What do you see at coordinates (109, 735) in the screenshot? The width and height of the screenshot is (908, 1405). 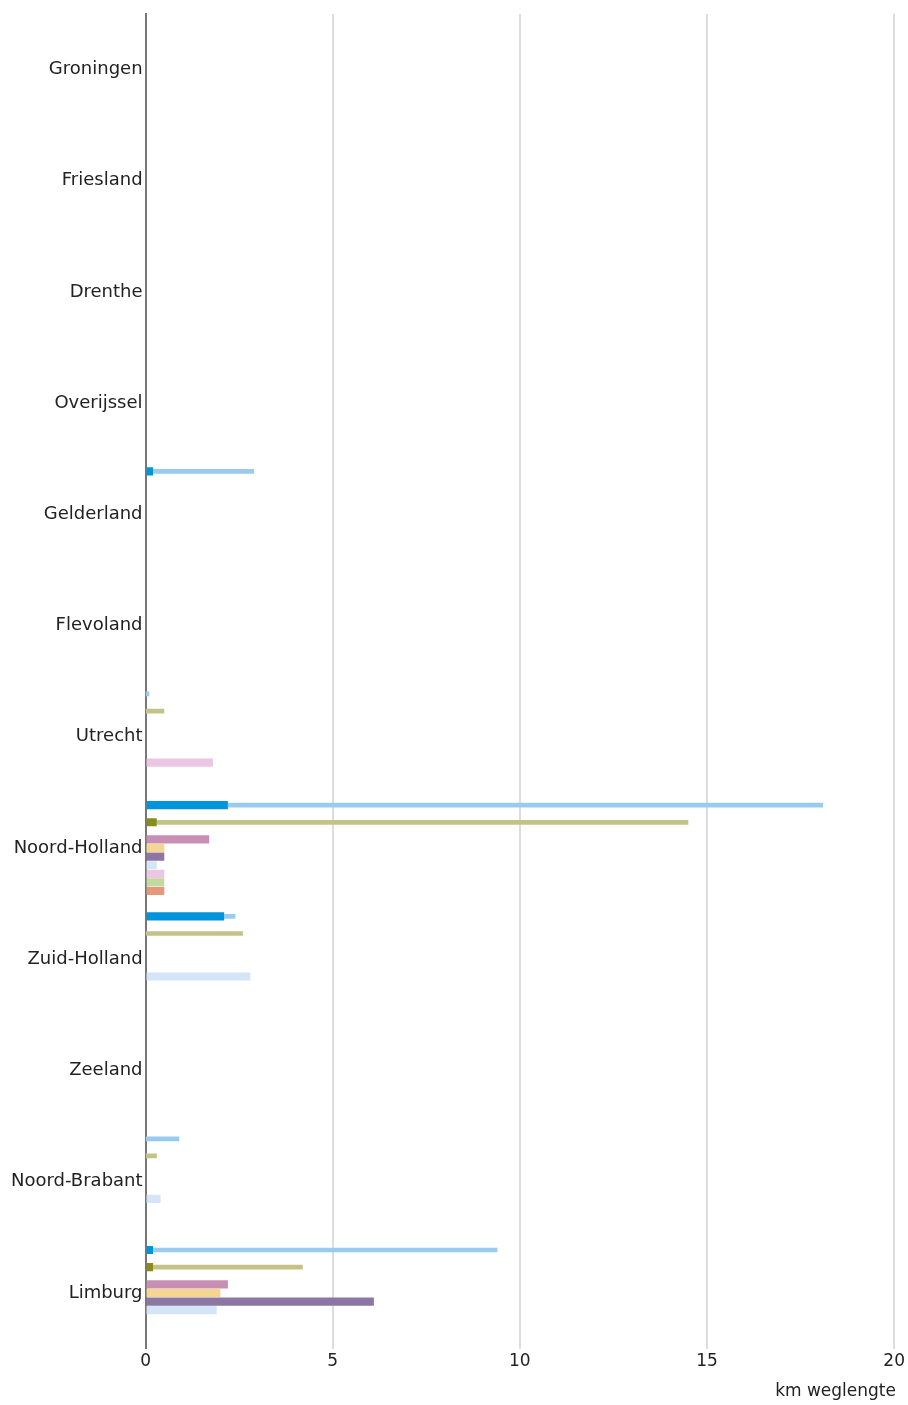 I see `y-tick-label: Utrecht` at bounding box center [109, 735].